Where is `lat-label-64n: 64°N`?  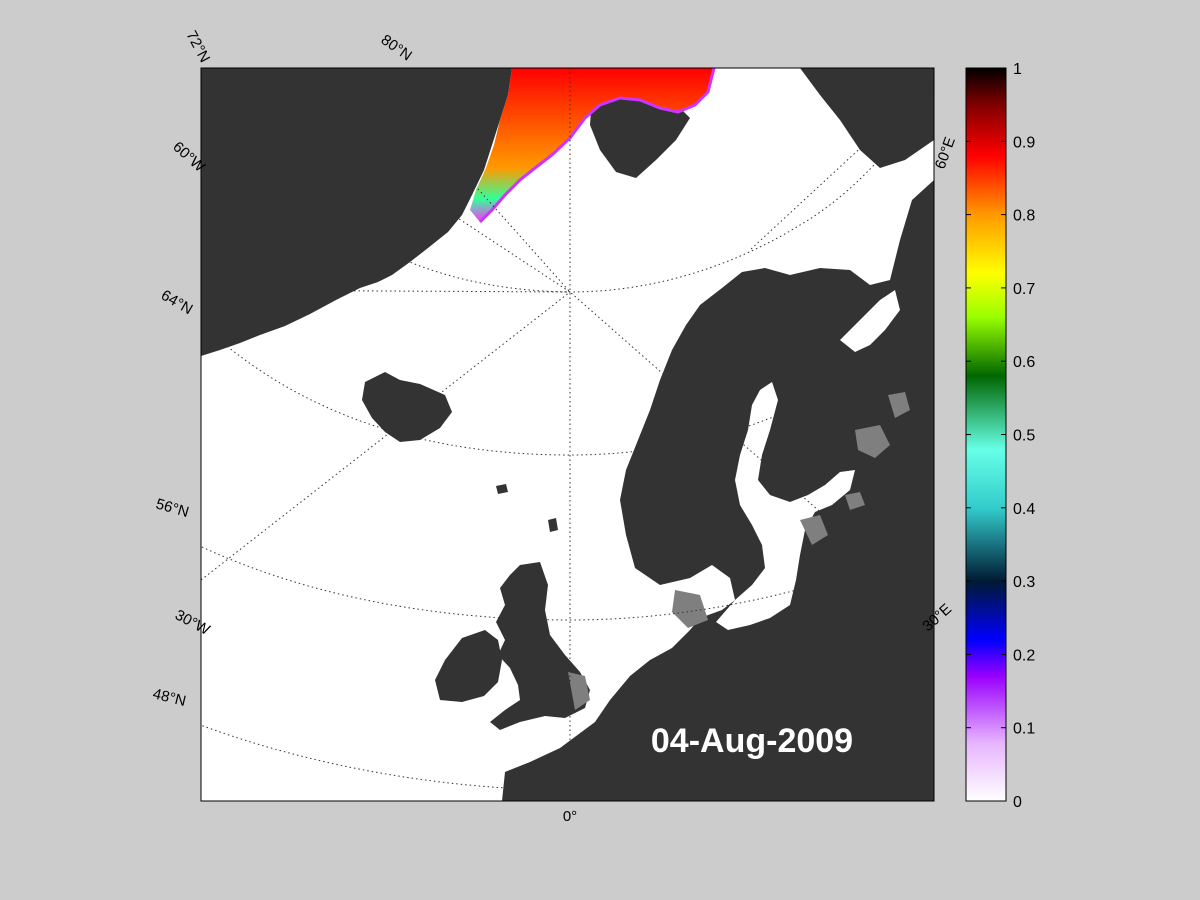
lat-label-64n: 64°N is located at coordinates (177, 302).